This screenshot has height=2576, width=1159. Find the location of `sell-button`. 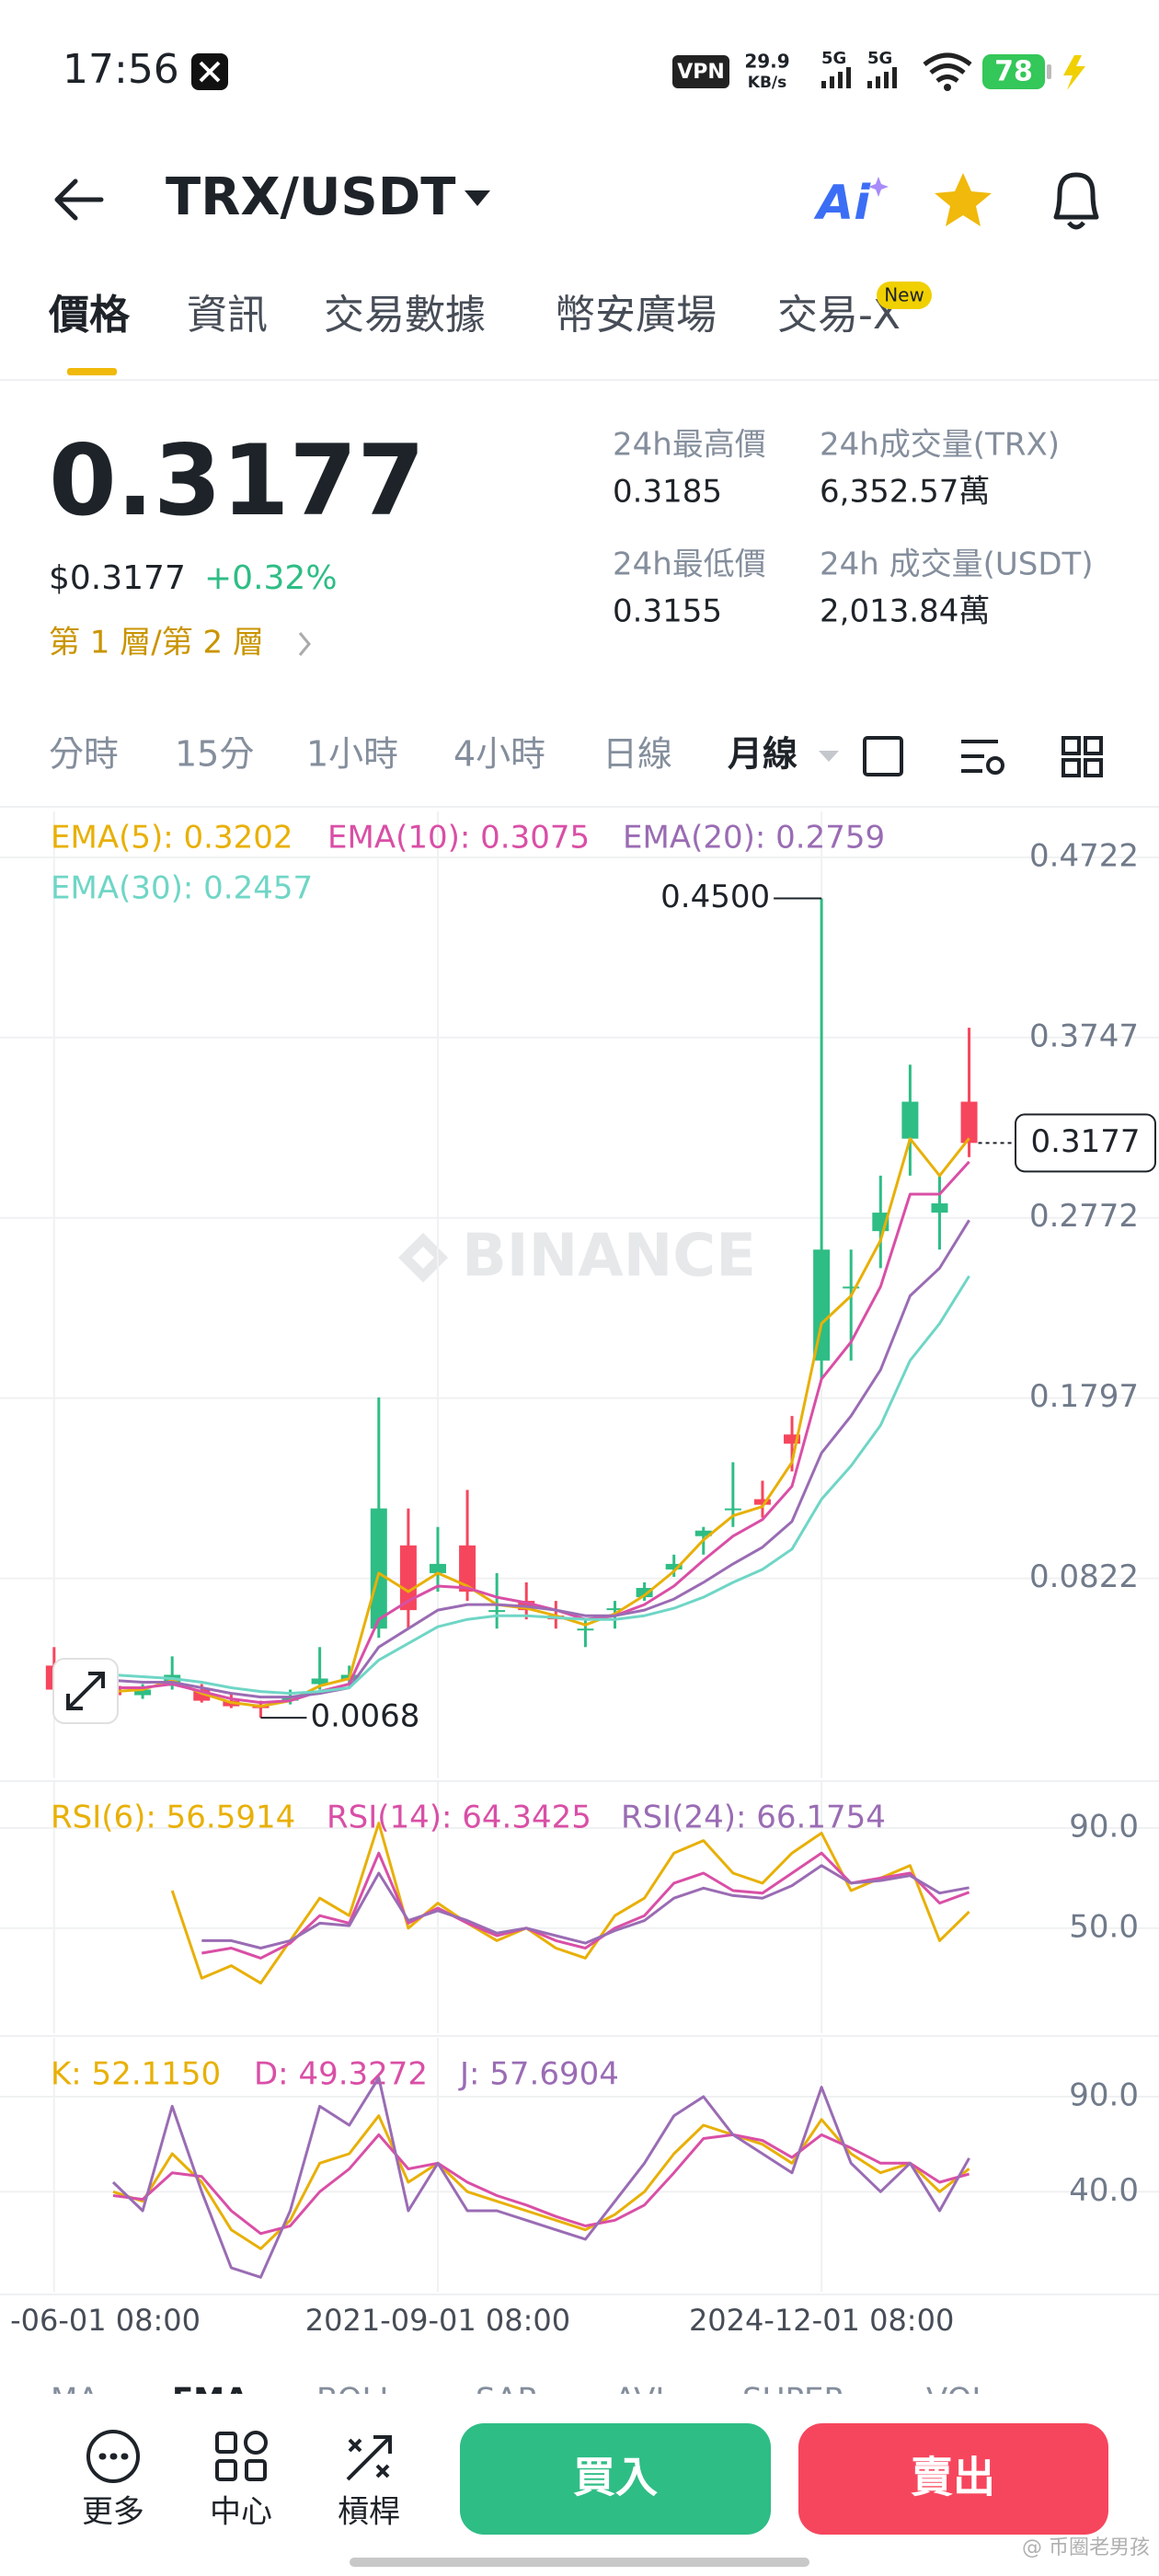

sell-button is located at coordinates (953, 2479).